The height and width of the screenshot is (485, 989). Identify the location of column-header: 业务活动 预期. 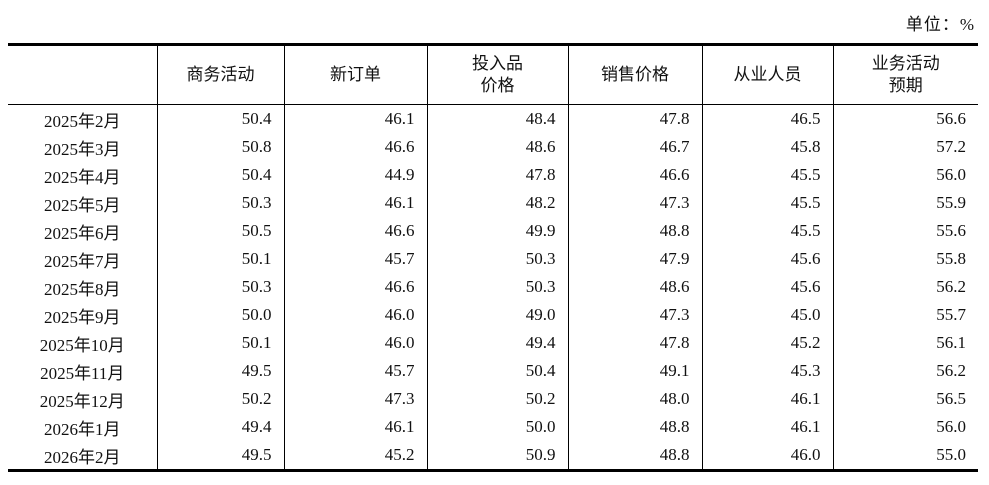
(905, 74).